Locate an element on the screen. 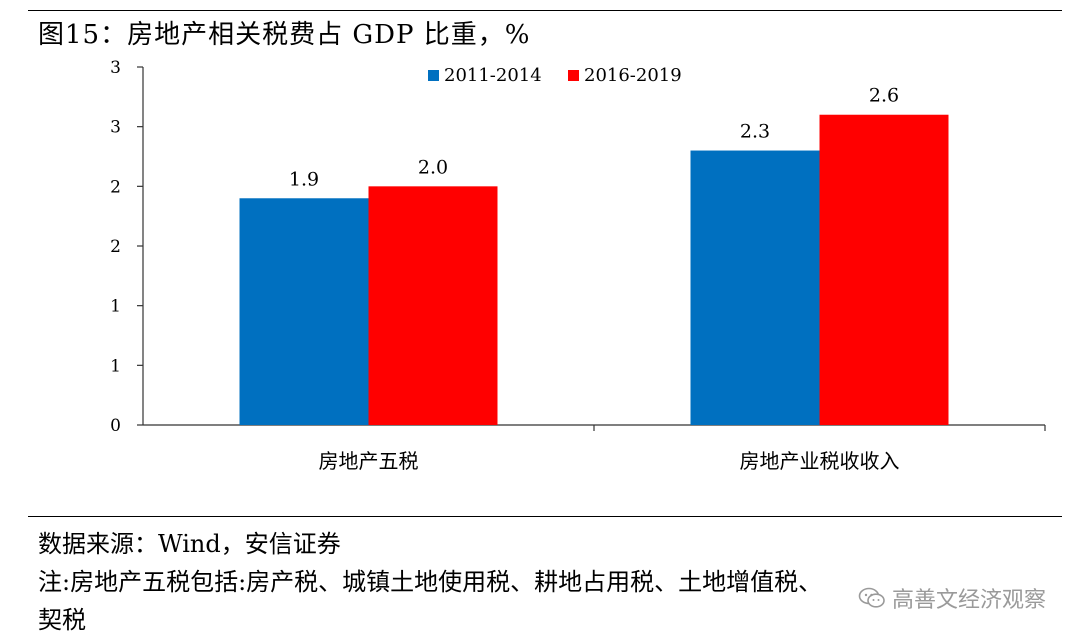 This screenshot has width=1080, height=642. footnote-line-2: 契税 is located at coordinates (62, 620).